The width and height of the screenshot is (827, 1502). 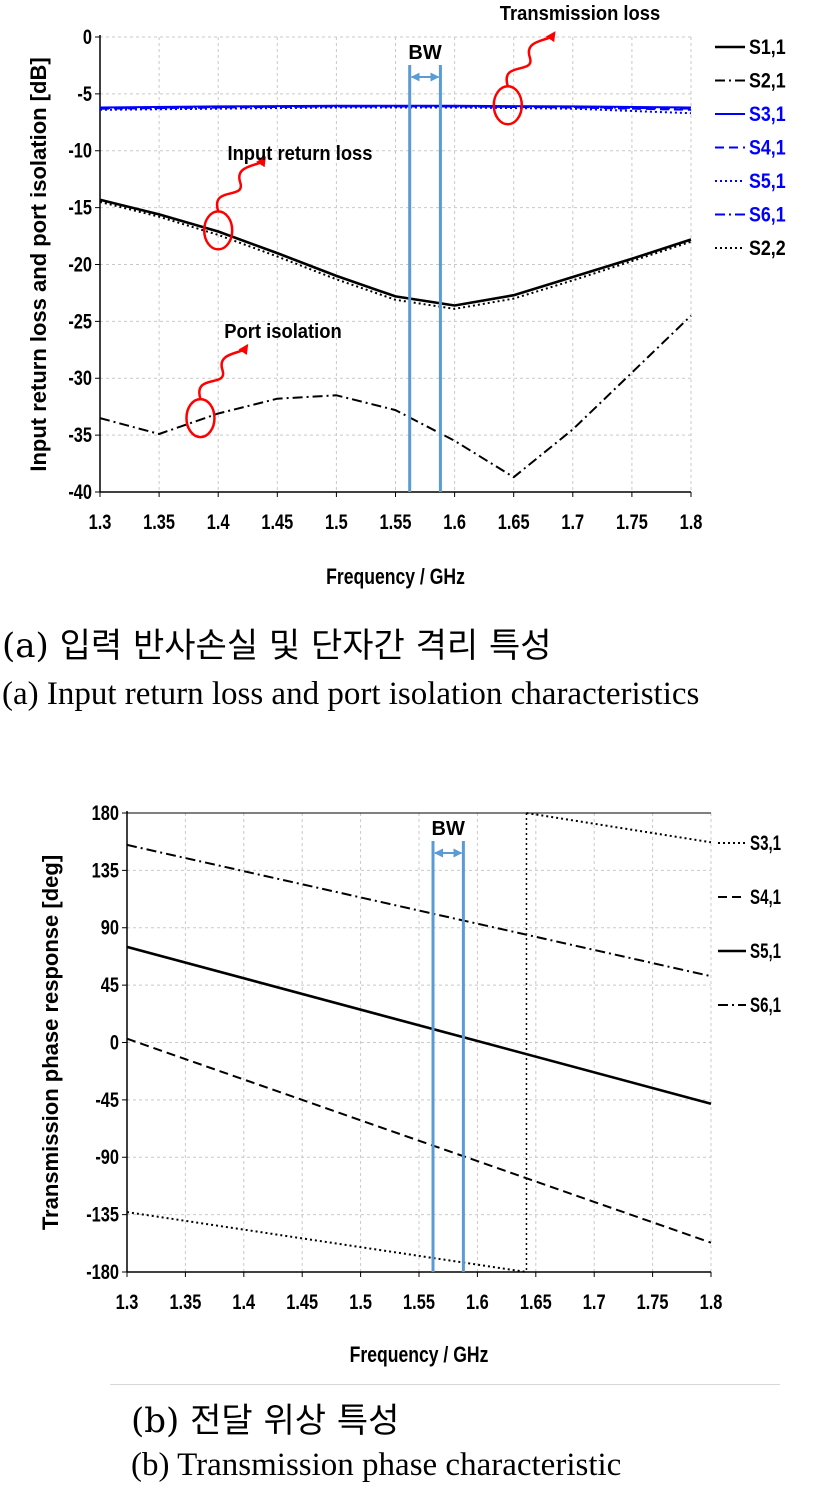 I want to click on caption-b-english: (b) Transmission phase characteristic, so click(x=376, y=1465).